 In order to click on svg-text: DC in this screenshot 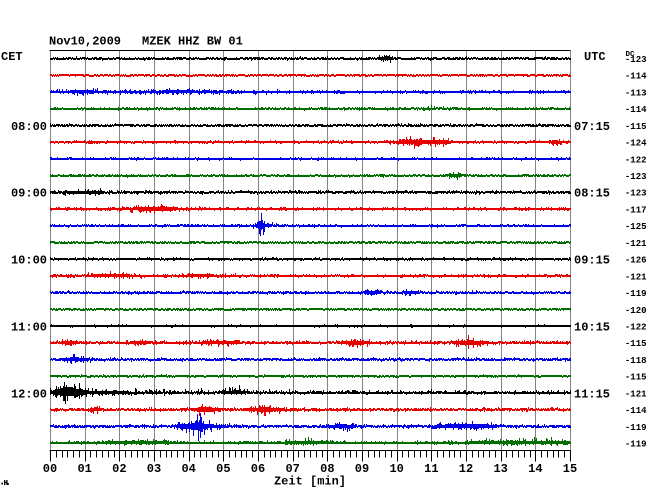, I will do `click(631, 55)`.